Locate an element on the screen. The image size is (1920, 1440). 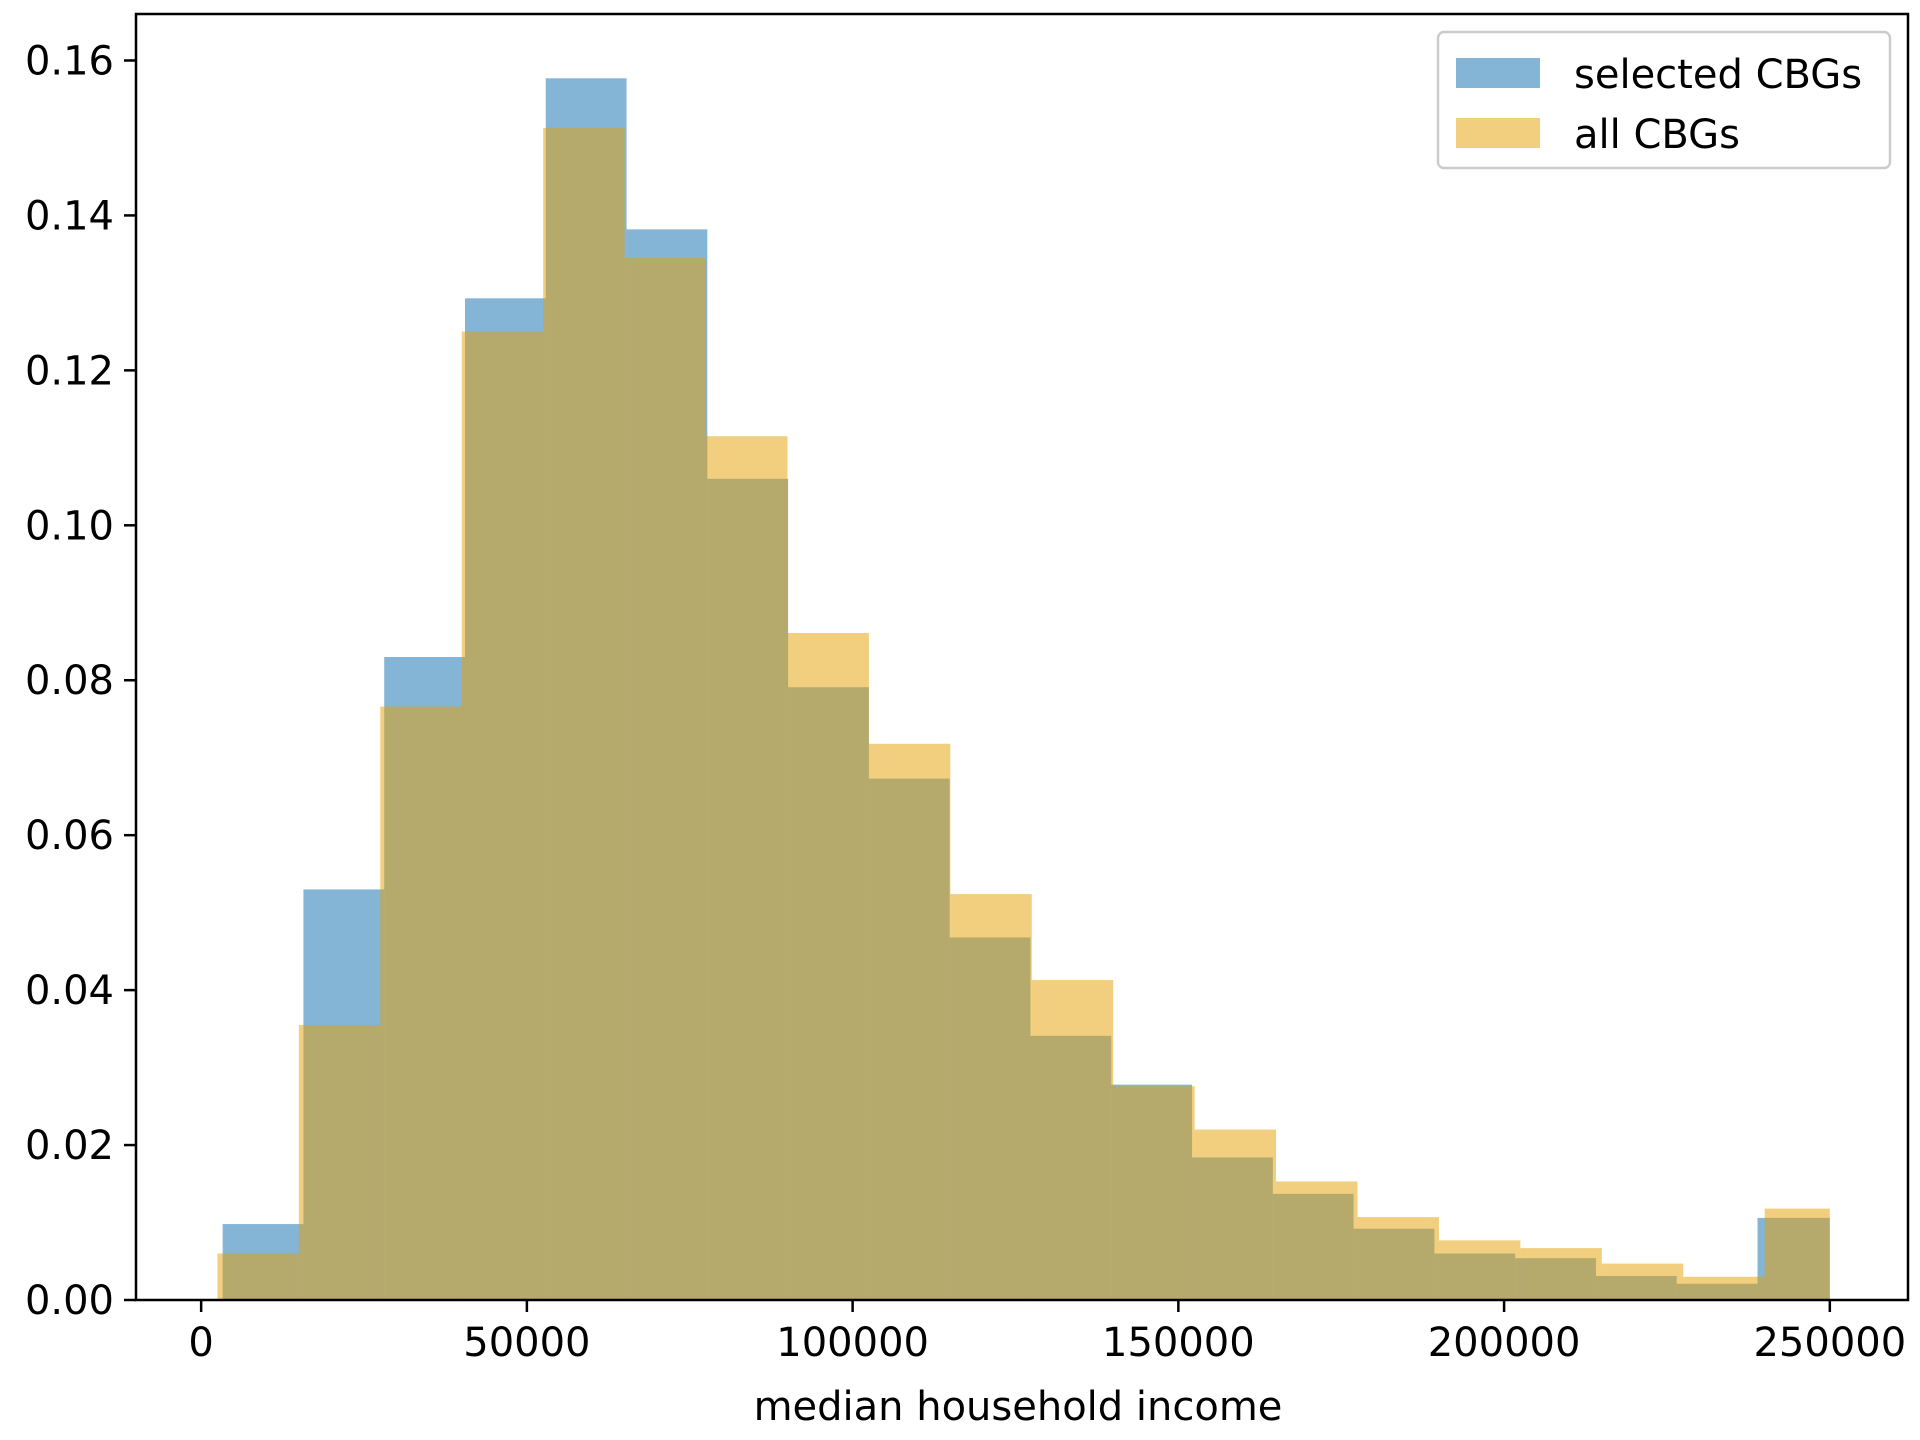
y-tick-label: 0.12 is located at coordinates (69, 371).